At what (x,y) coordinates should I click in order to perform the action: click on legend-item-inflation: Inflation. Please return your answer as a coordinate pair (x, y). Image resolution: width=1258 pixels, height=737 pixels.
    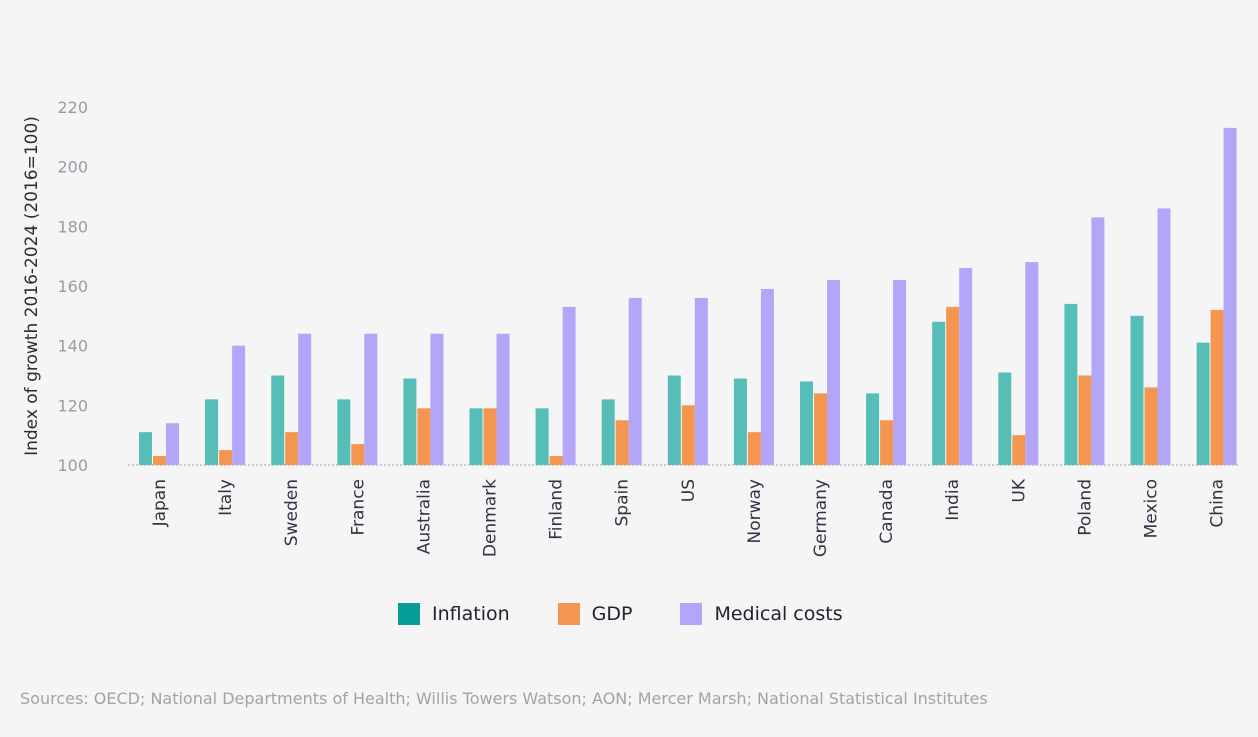
    Looking at the image, I should click on (454, 614).